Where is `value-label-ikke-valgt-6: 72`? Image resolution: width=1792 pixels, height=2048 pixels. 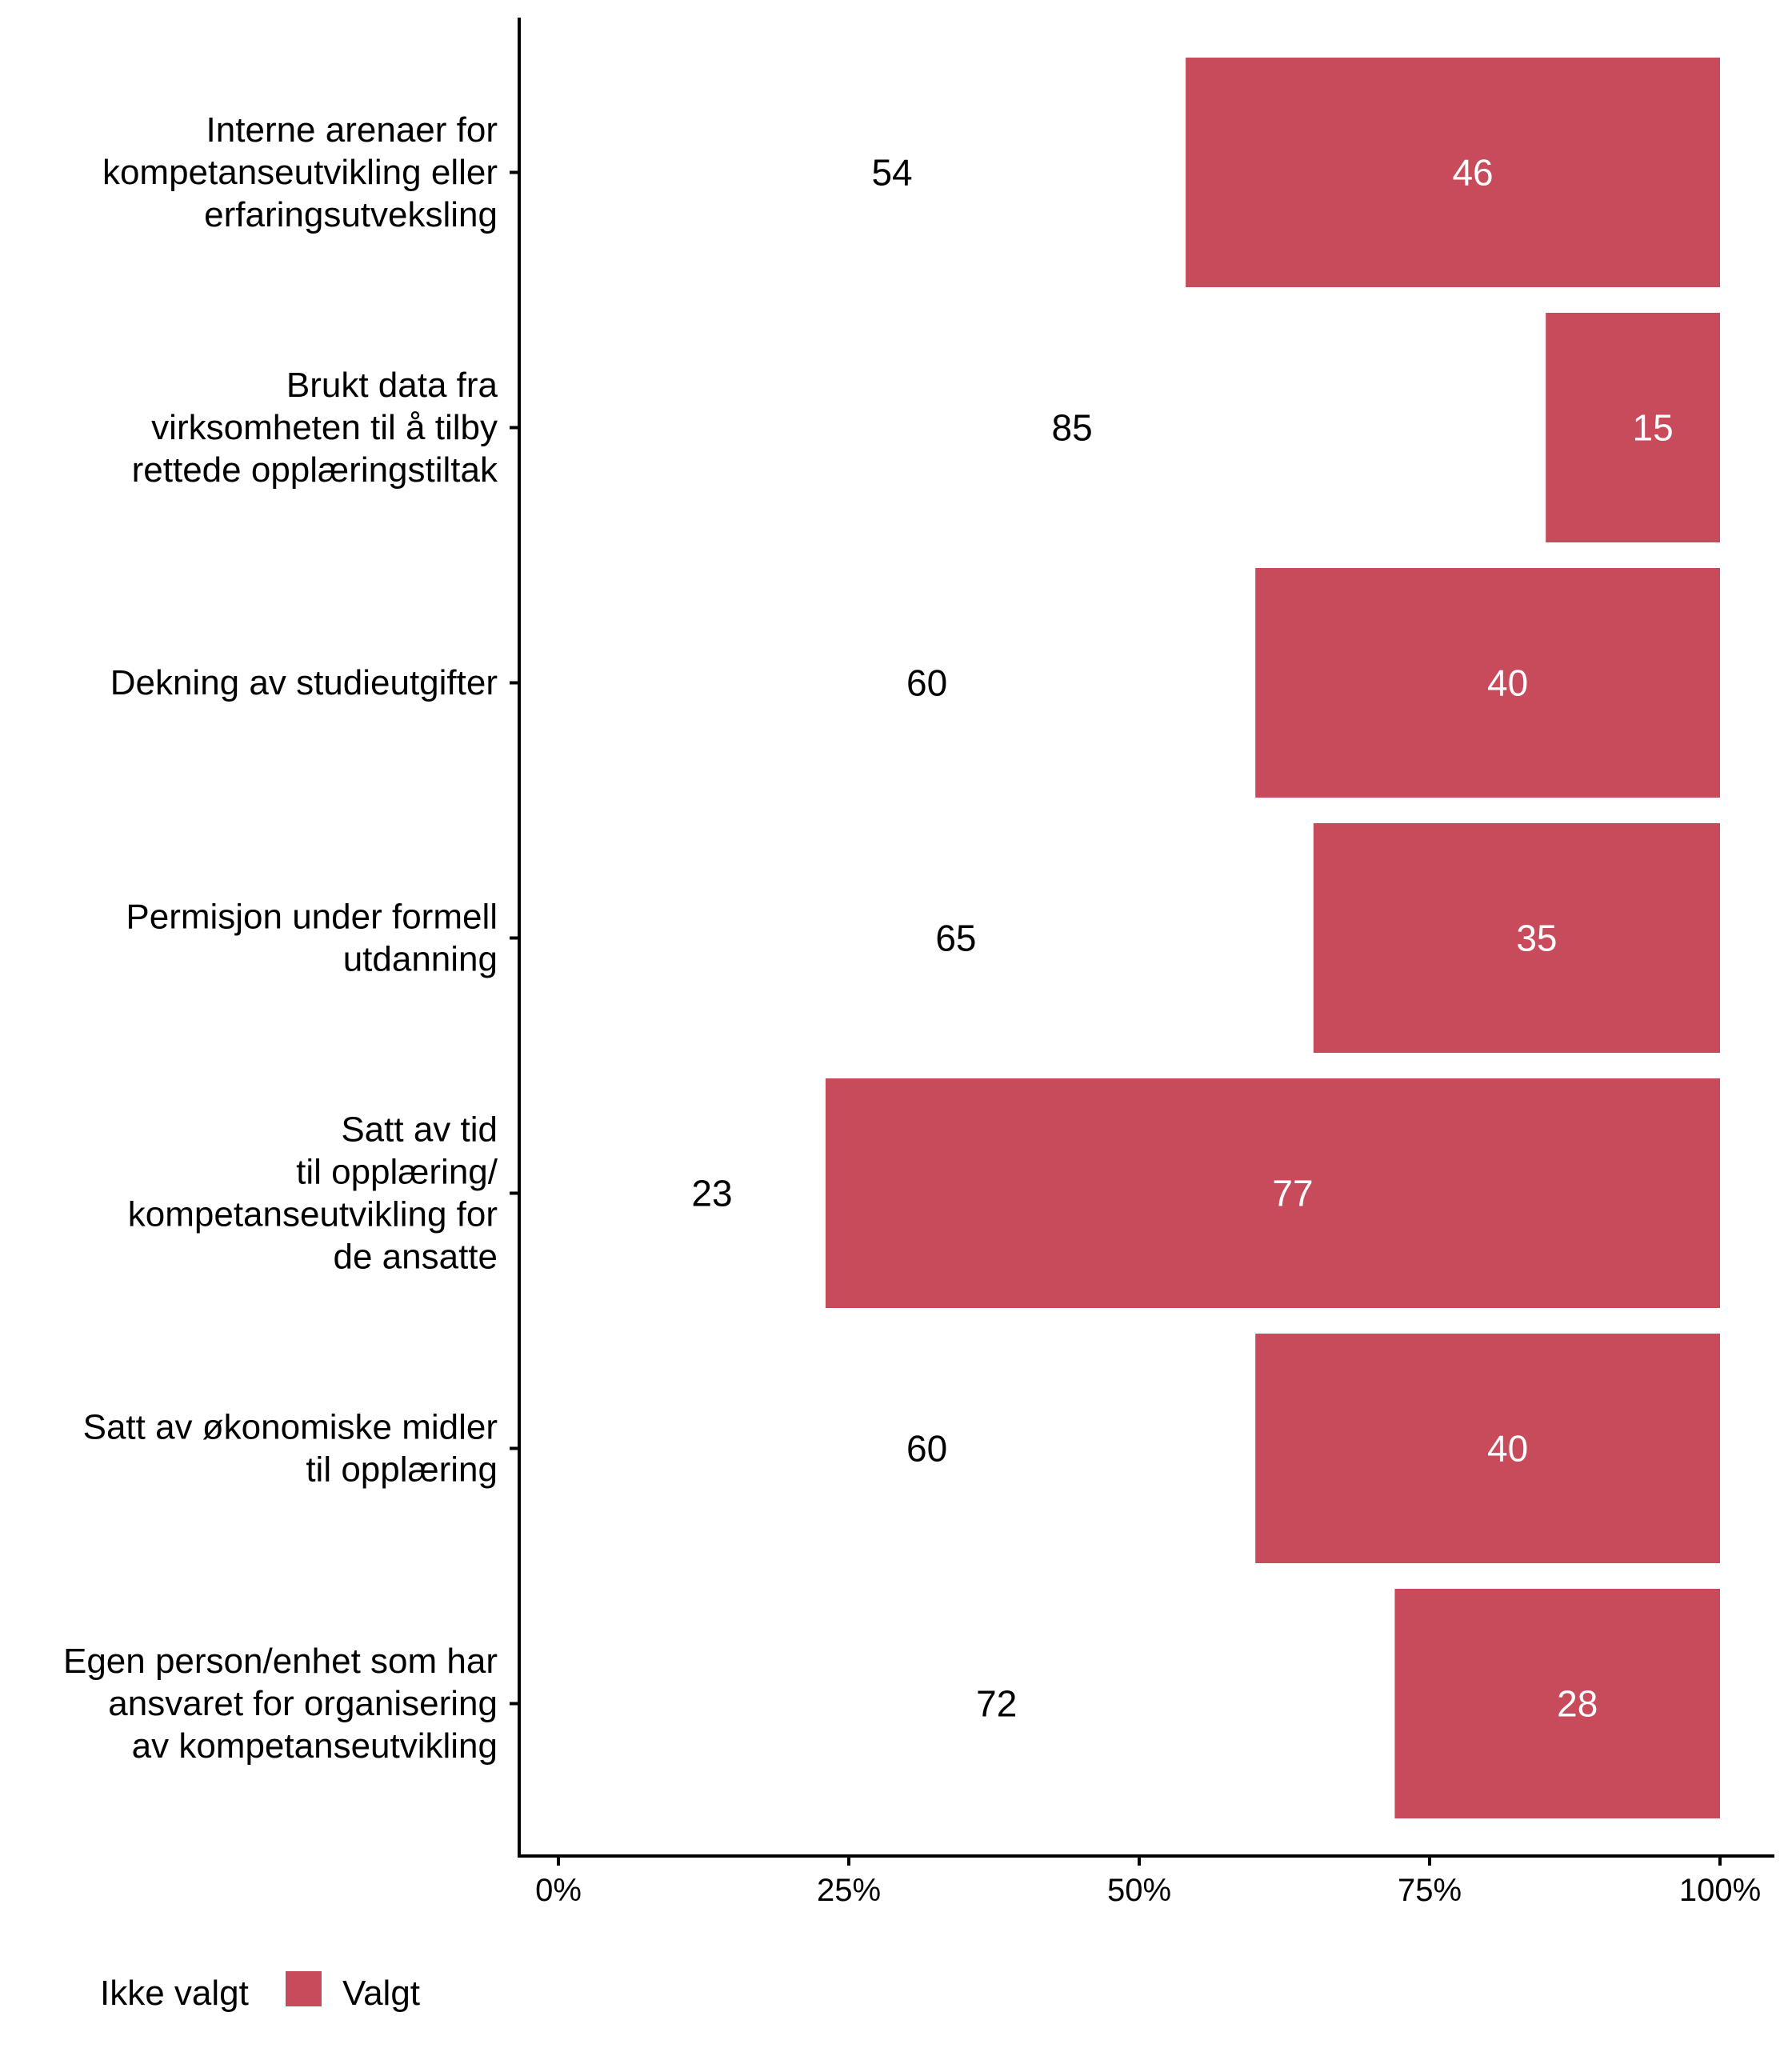
value-label-ikke-valgt-6: 72 is located at coordinates (996, 1704).